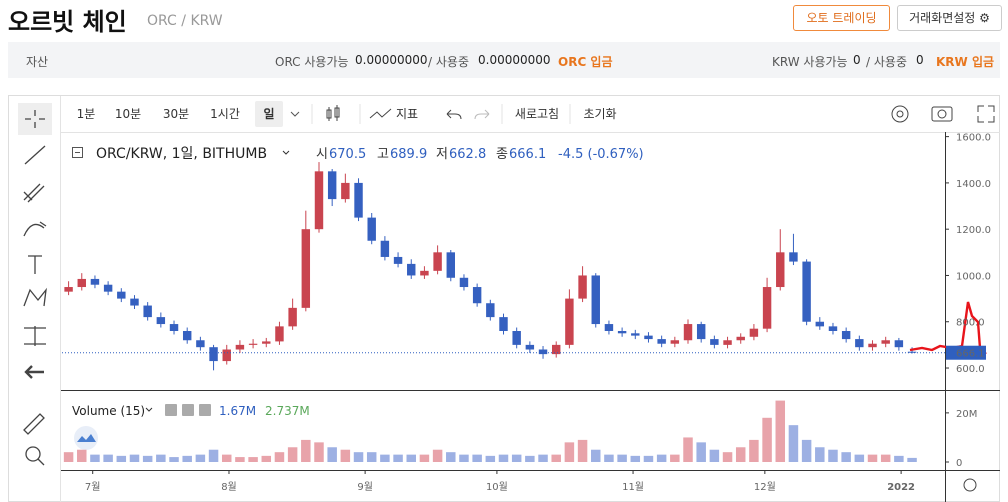  I want to click on settings-icon, so click(900, 114).